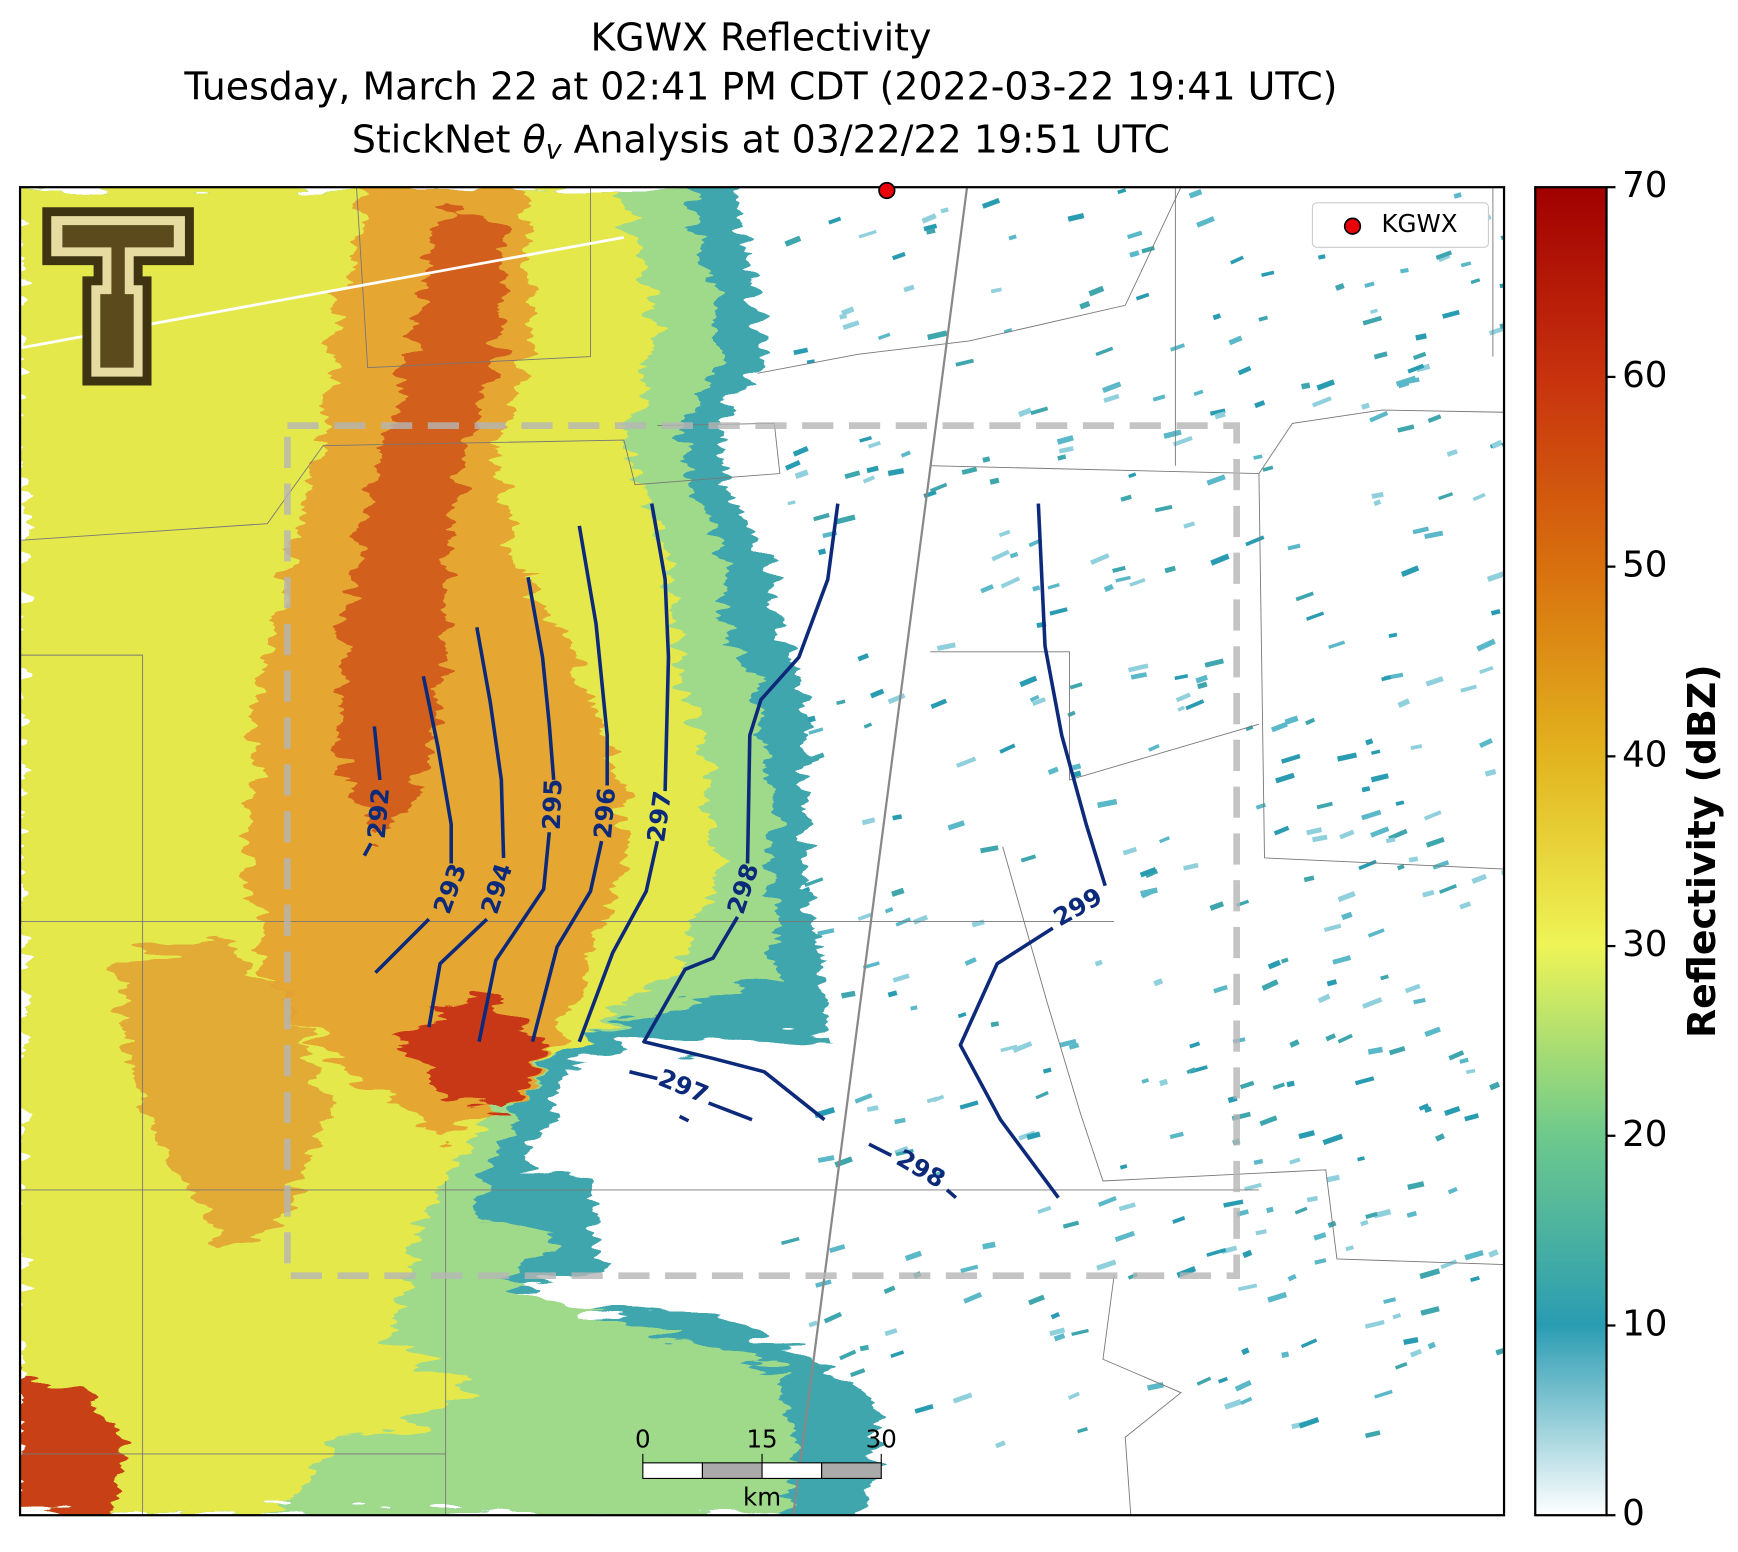  Describe the element at coordinates (604, 812) in the screenshot. I see `contour-label: 296` at that location.